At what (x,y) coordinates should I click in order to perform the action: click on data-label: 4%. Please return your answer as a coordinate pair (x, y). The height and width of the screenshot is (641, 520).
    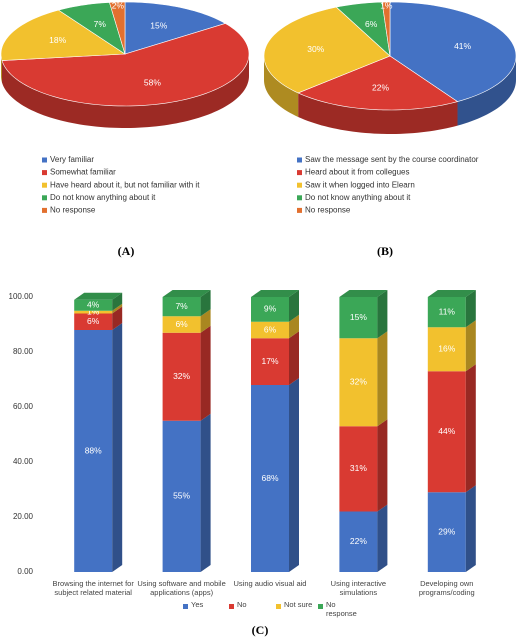
    Looking at the image, I should click on (93, 305).